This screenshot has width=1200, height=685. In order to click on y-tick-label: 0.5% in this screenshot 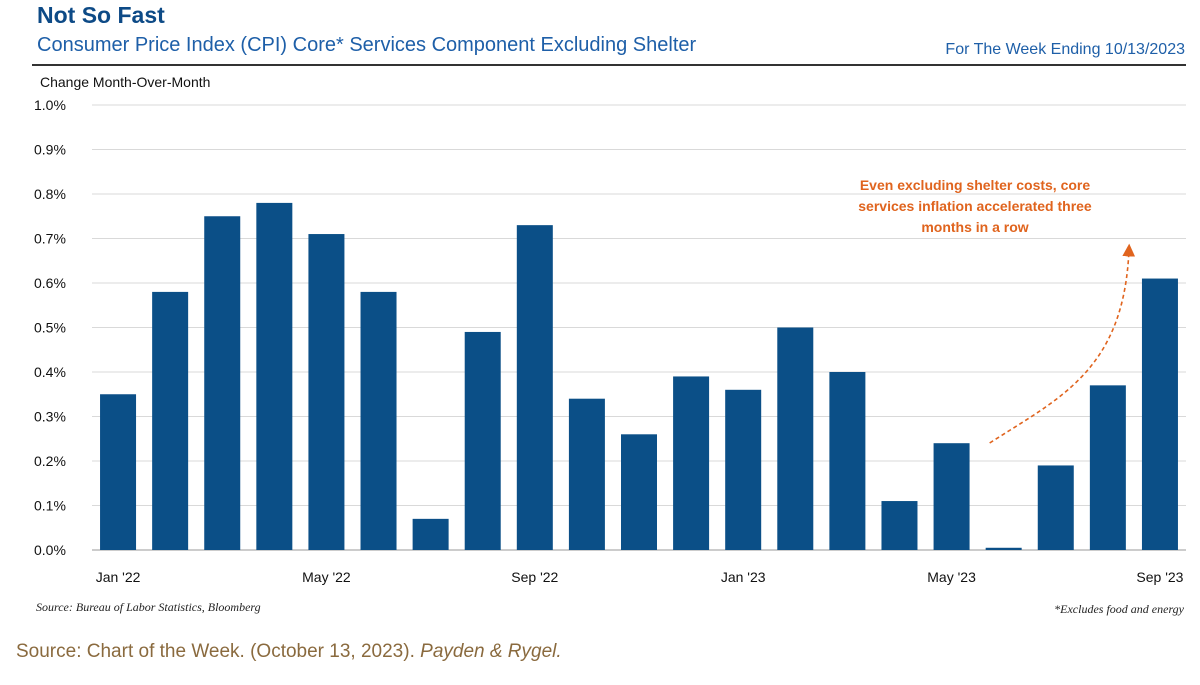, I will do `click(50, 328)`.